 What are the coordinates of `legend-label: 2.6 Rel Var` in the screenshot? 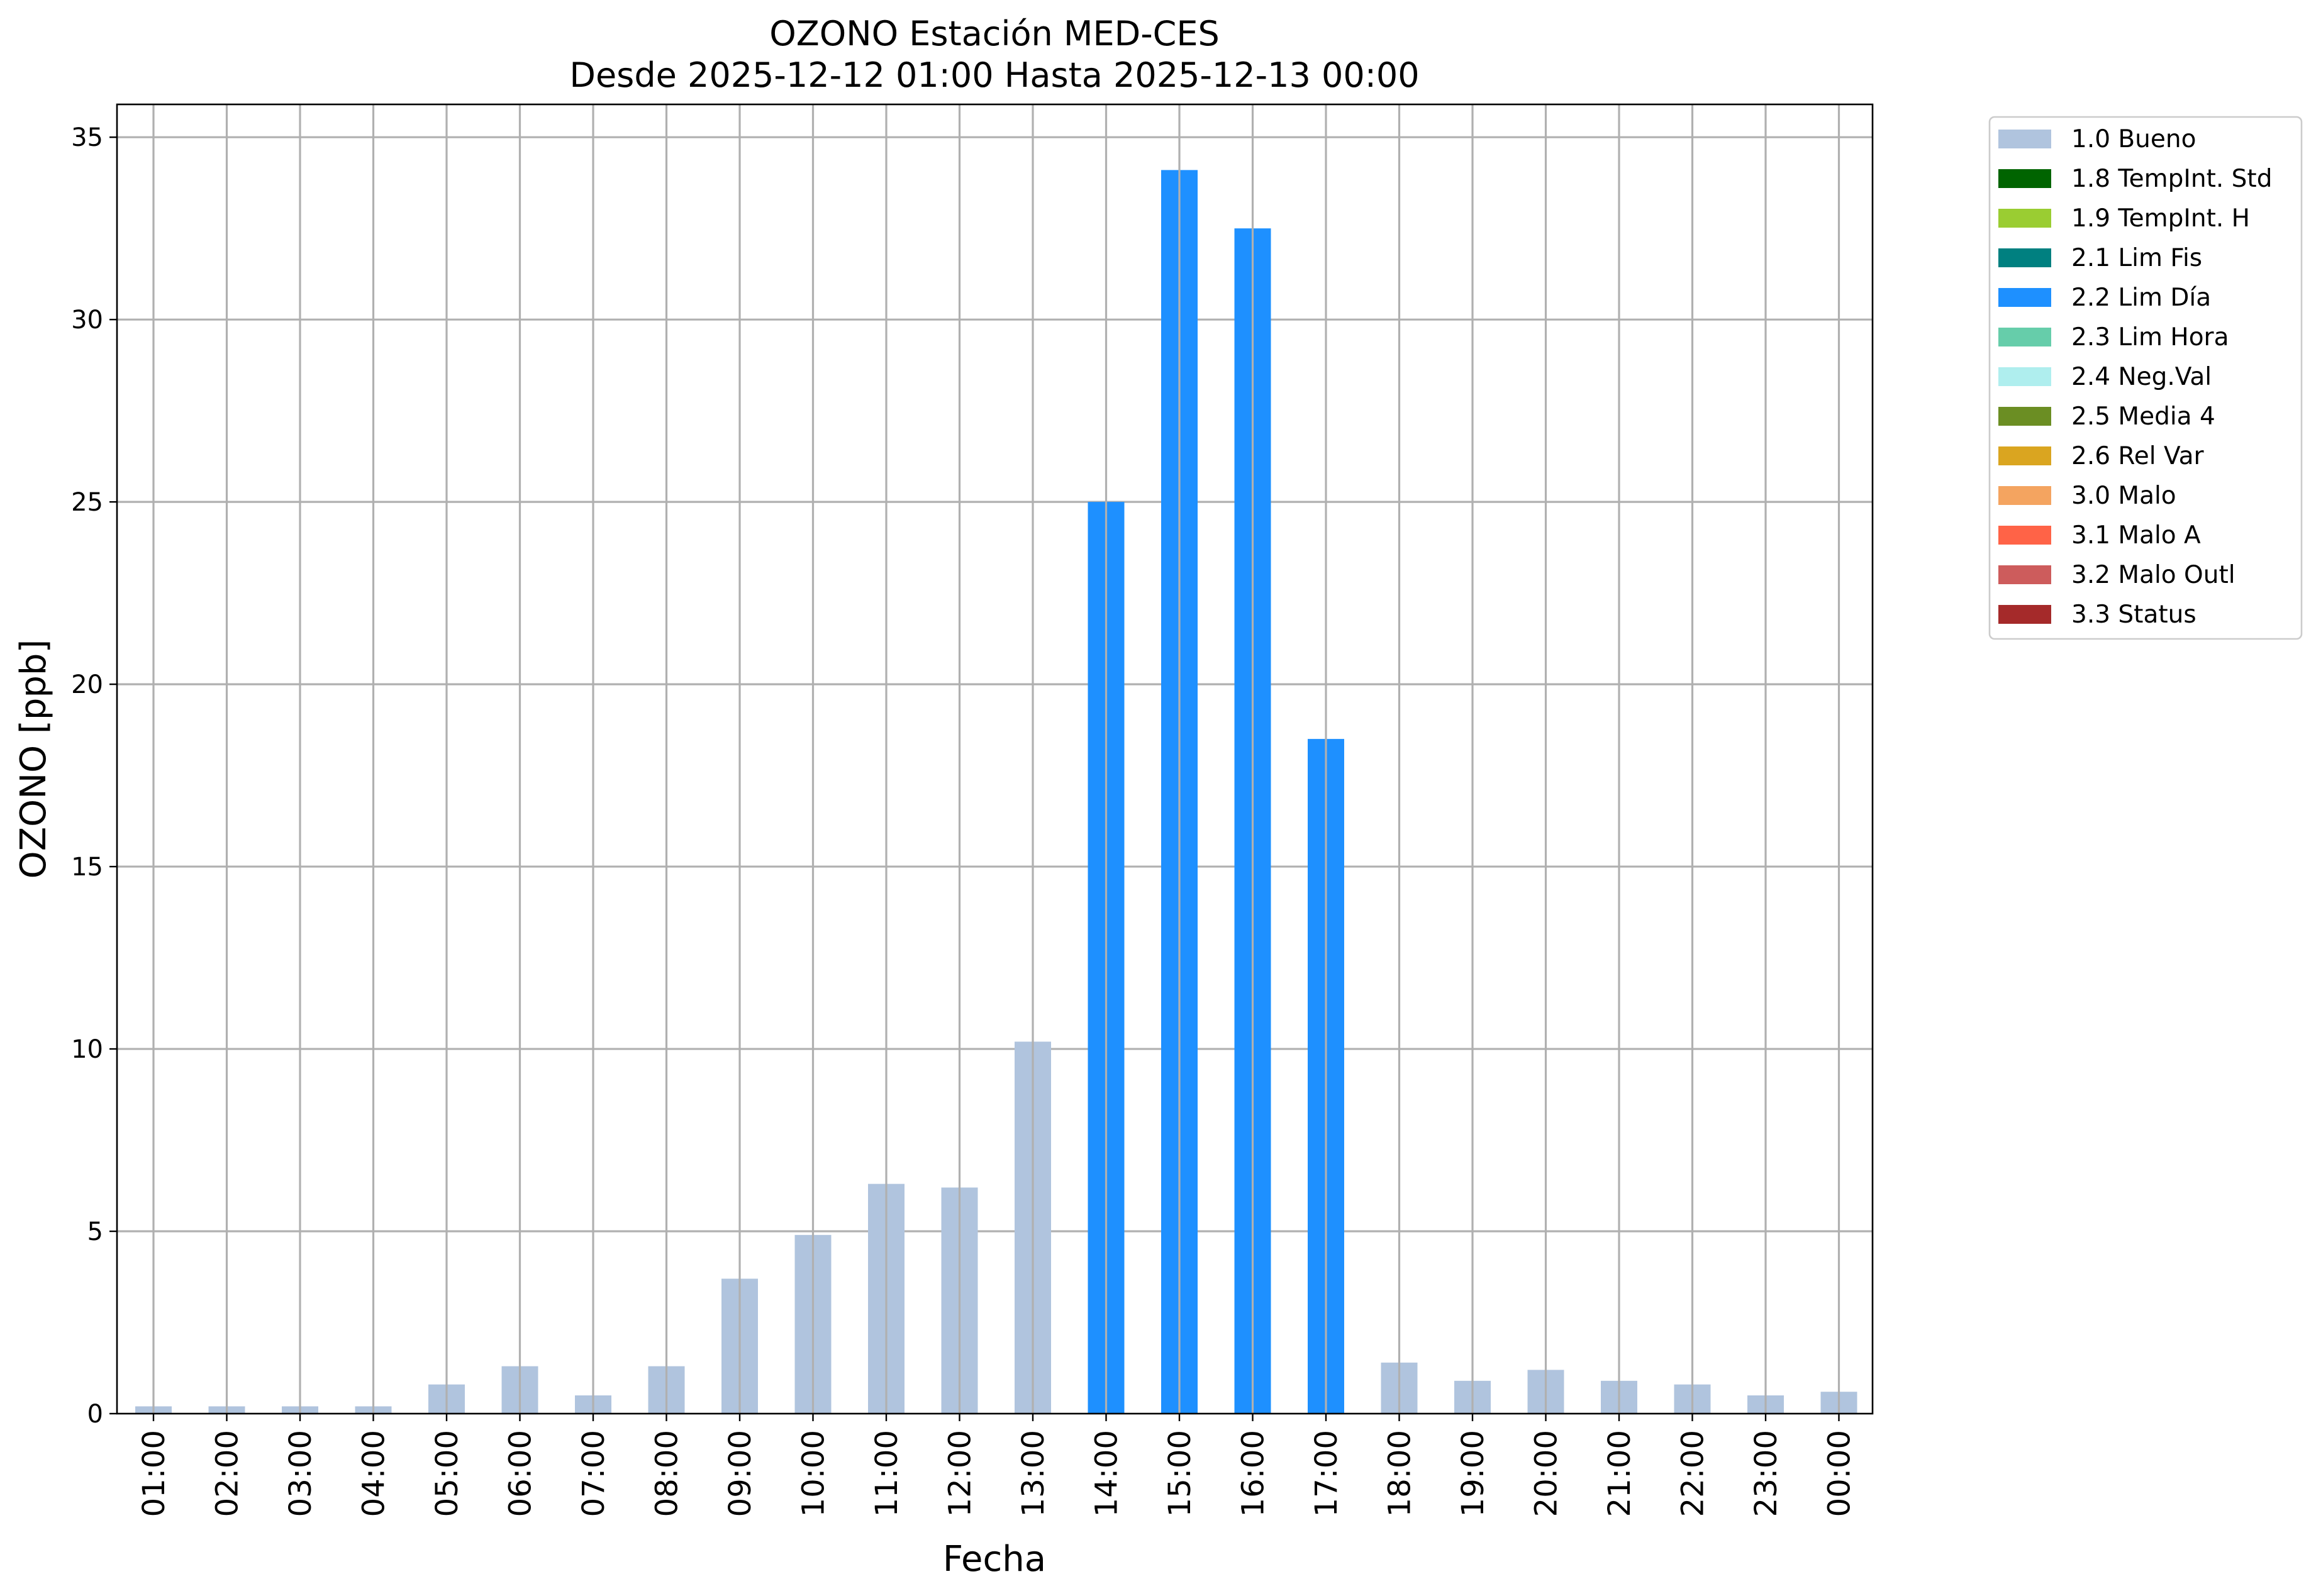 It's located at (2138, 456).